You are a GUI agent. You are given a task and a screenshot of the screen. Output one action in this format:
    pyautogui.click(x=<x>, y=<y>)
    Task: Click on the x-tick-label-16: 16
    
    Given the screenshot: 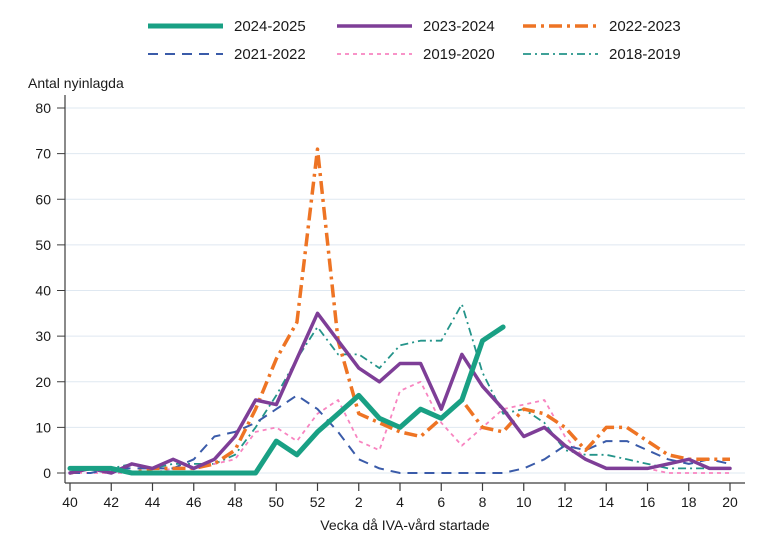 What is the action you would take?
    pyautogui.click(x=648, y=502)
    